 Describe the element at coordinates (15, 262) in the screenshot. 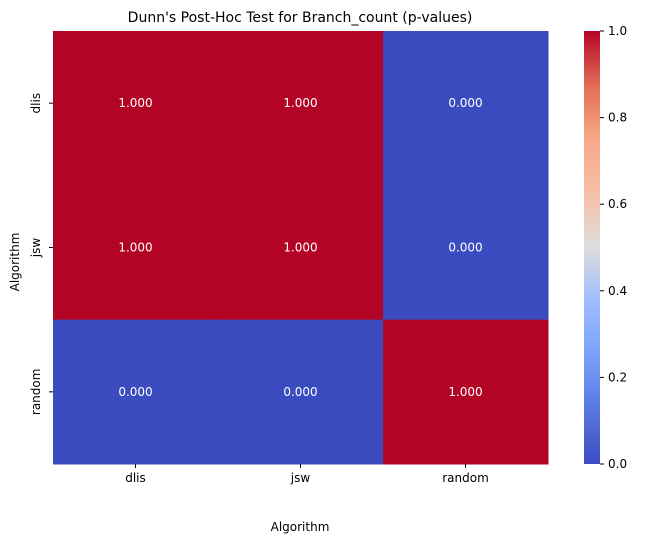

I see `y-axis-label: Algorithm` at that location.